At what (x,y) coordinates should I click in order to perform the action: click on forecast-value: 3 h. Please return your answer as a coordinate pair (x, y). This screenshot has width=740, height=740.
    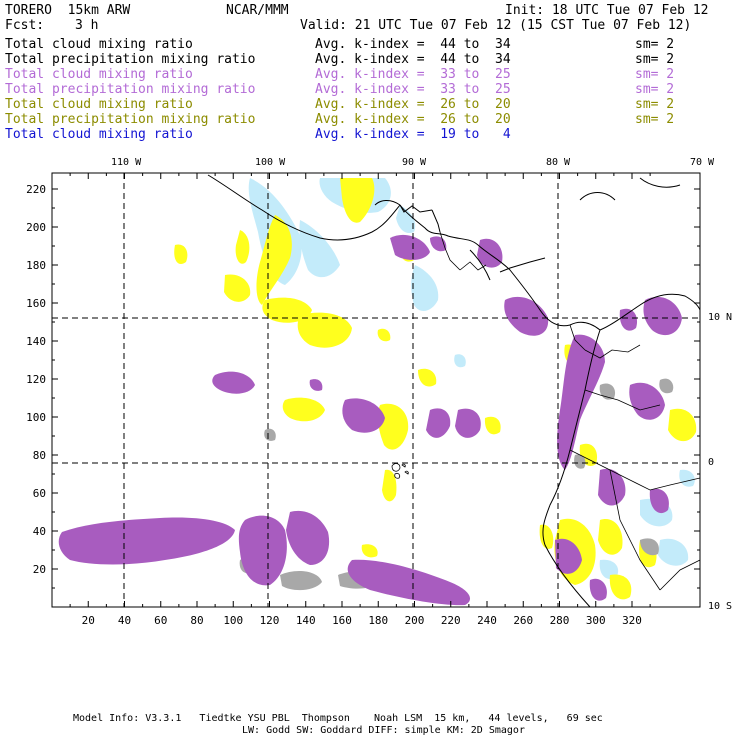
    Looking at the image, I should click on (87, 25).